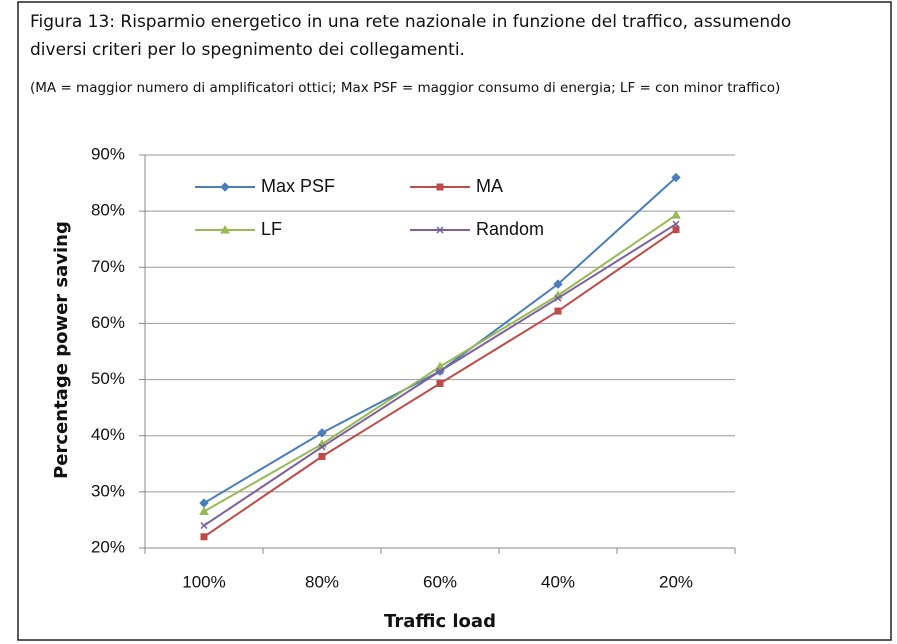  Describe the element at coordinates (108, 322) in the screenshot. I see `y-tick-label: 60%` at that location.